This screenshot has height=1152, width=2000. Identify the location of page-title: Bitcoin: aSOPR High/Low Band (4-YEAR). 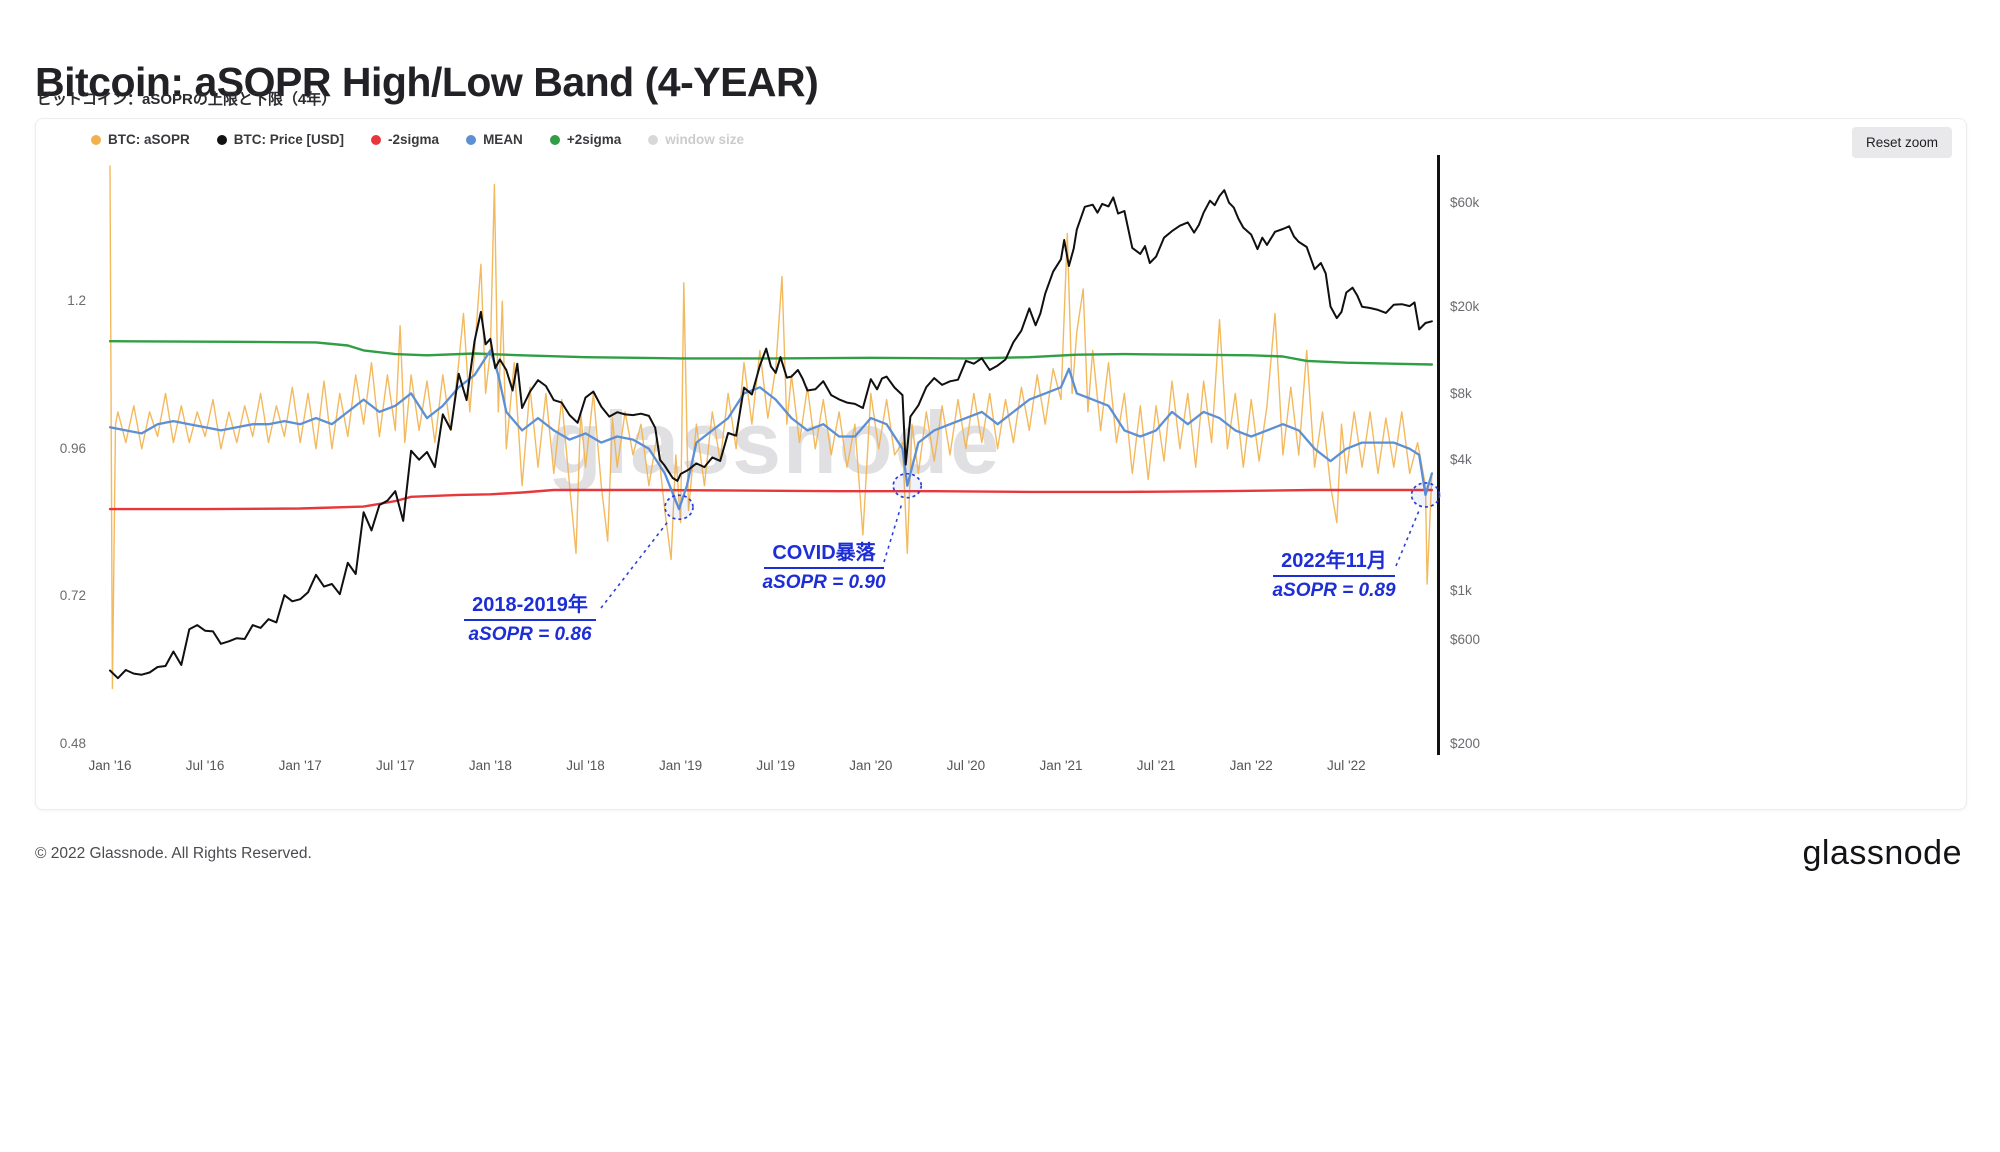
(427, 82).